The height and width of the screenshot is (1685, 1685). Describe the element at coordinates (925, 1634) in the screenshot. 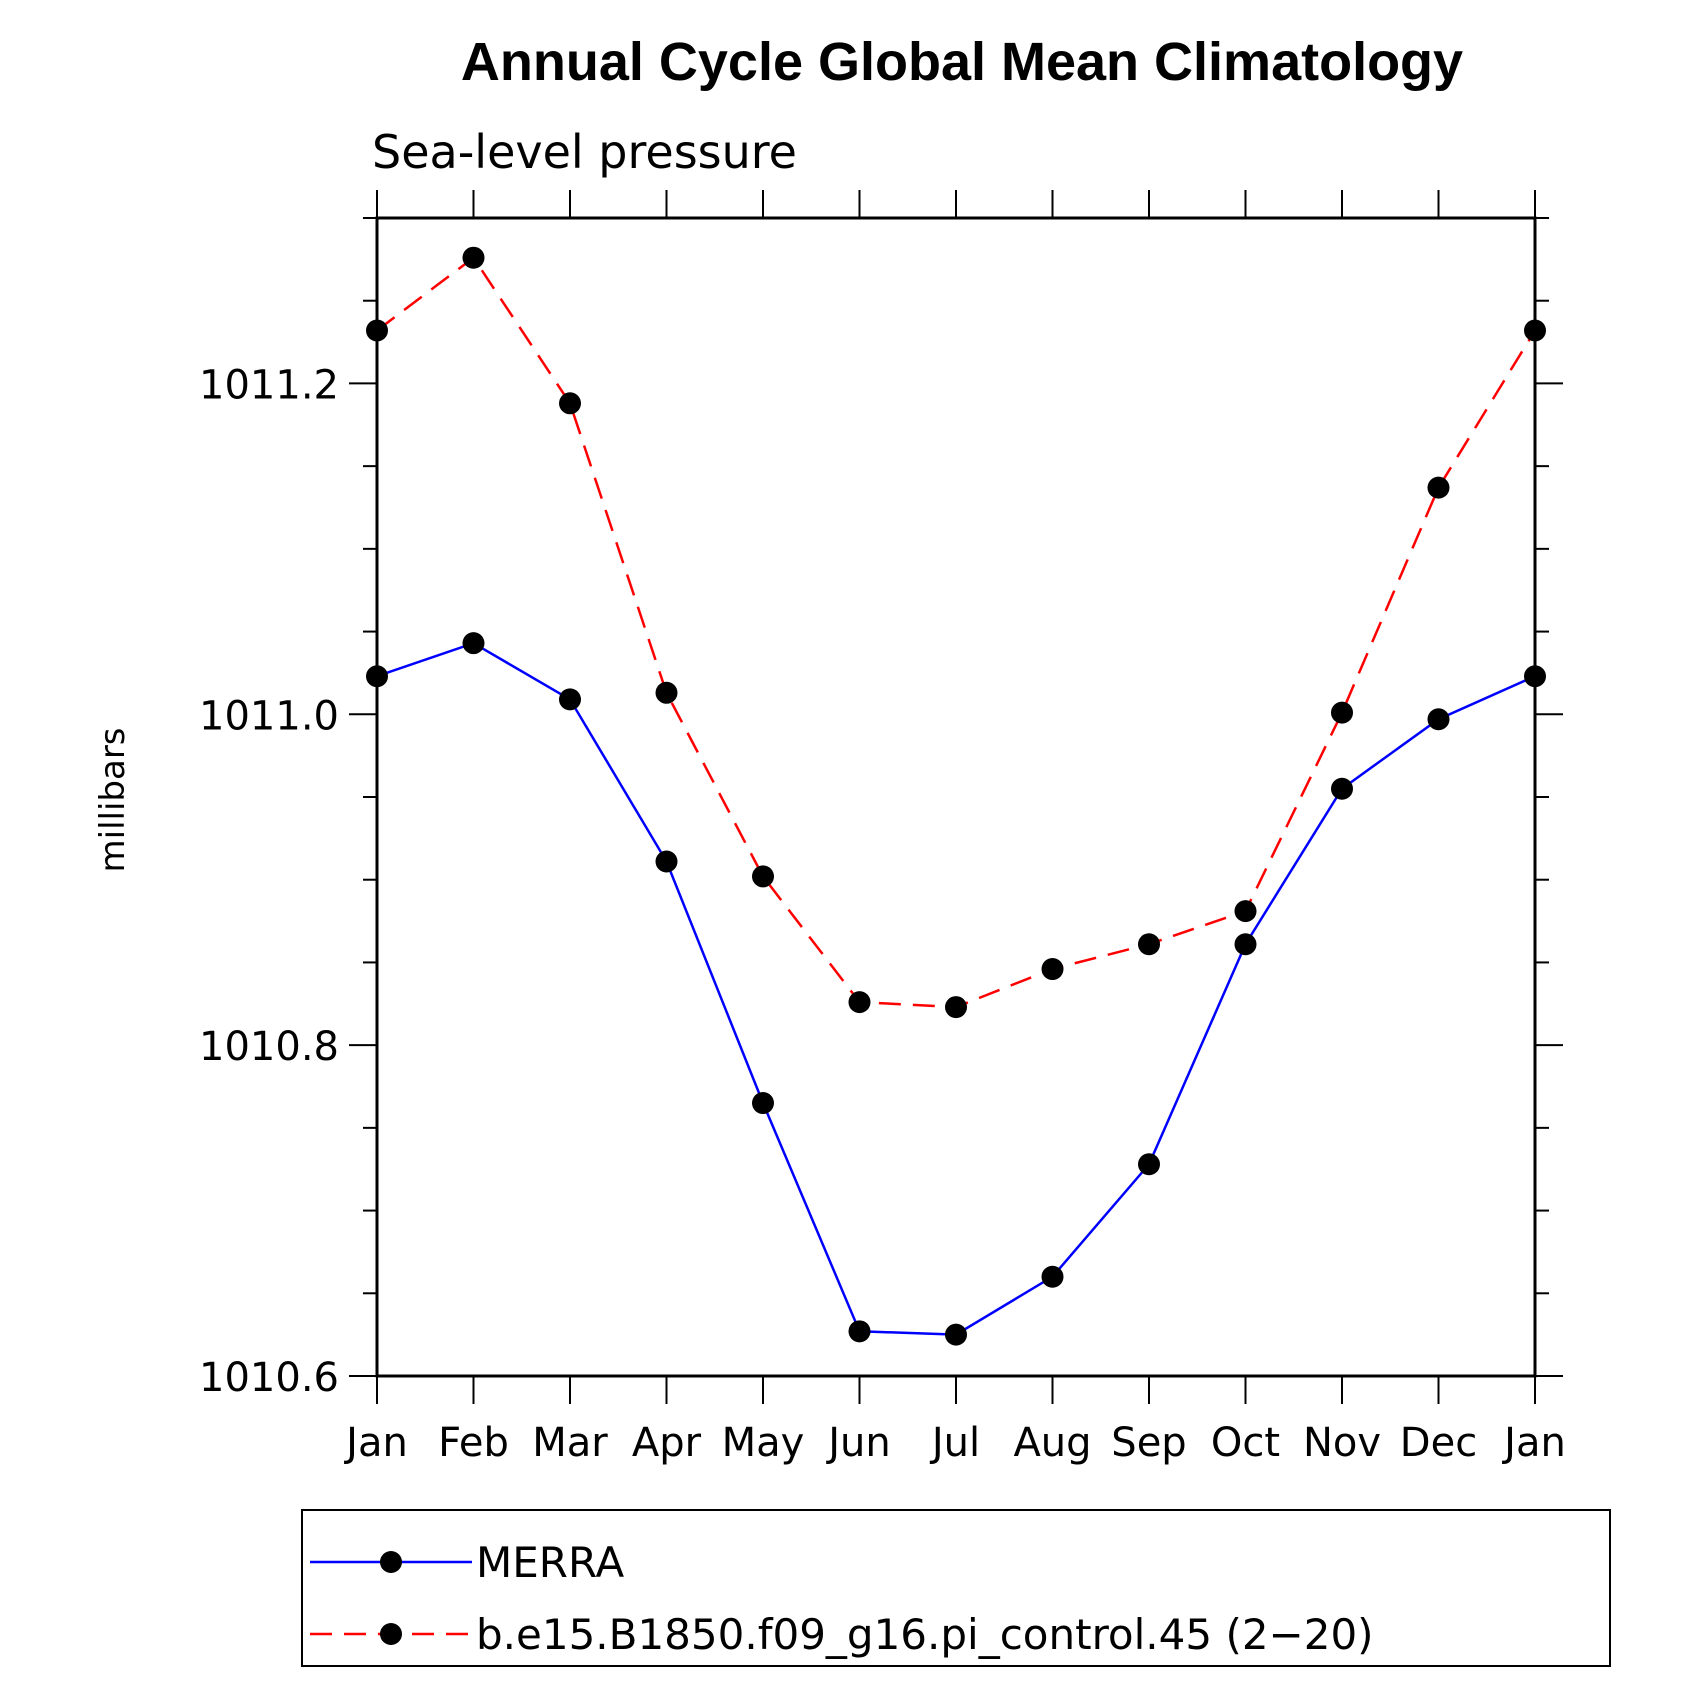

I see `legend-label: b.e15.B1850.f09_g16.pi_control.45 (2−20)` at that location.